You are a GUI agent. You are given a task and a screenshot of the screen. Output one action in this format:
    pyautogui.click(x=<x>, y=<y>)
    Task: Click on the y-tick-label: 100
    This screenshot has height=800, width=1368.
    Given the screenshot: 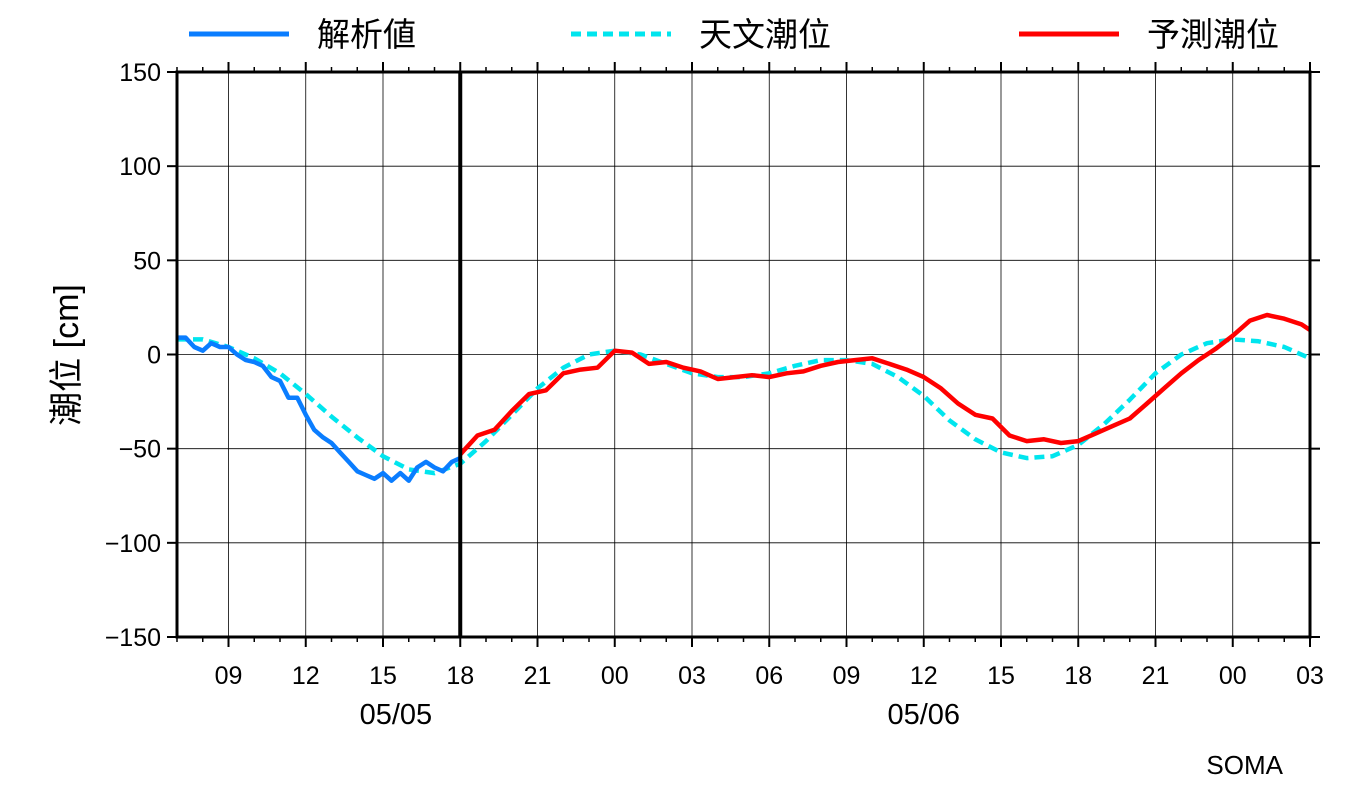 What is the action you would take?
    pyautogui.click(x=140, y=167)
    